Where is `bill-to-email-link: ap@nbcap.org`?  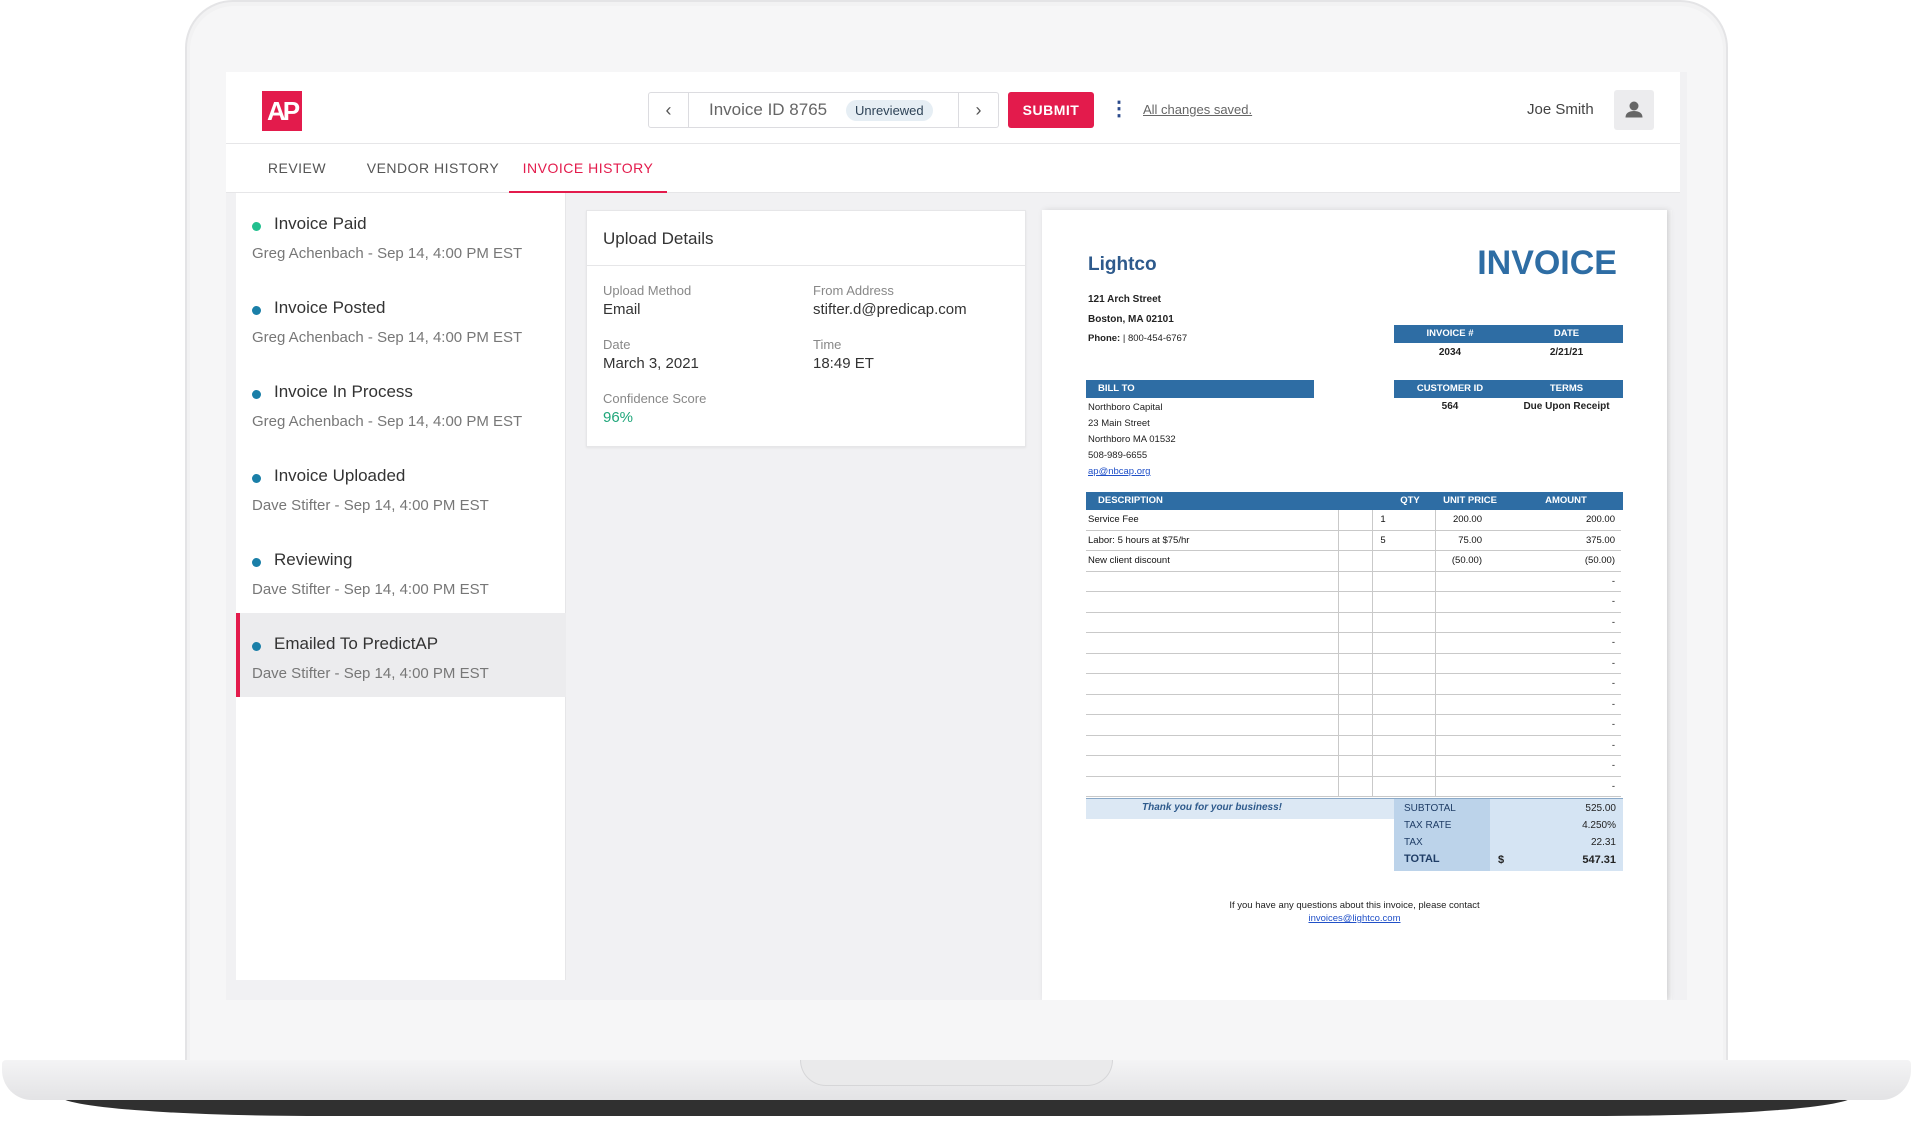
bill-to-email-link: ap@nbcap.org is located at coordinates (1119, 471).